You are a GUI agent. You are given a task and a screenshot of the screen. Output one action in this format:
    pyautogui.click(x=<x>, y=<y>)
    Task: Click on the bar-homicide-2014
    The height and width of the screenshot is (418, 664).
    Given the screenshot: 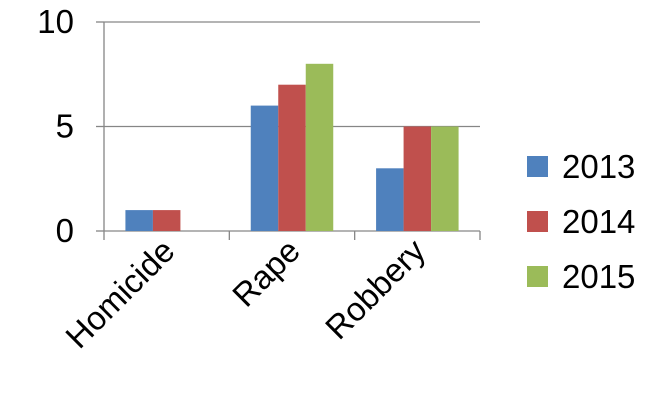 What is the action you would take?
    pyautogui.click(x=166, y=220)
    